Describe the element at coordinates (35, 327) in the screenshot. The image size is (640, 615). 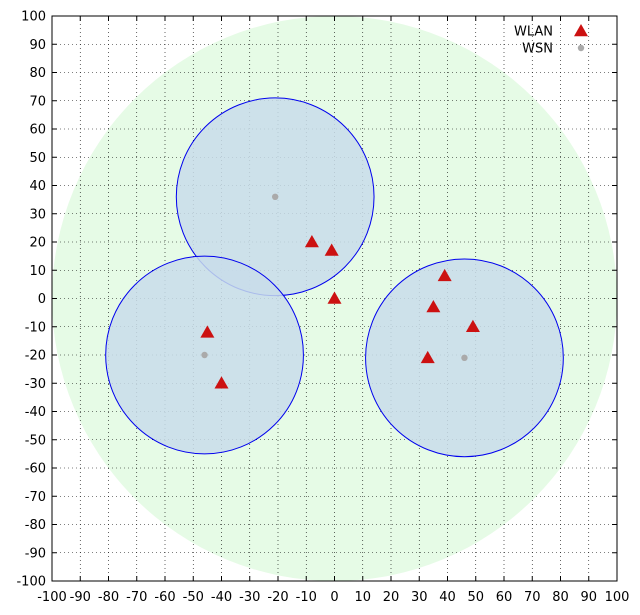
I see `y-tick-label: -10` at that location.